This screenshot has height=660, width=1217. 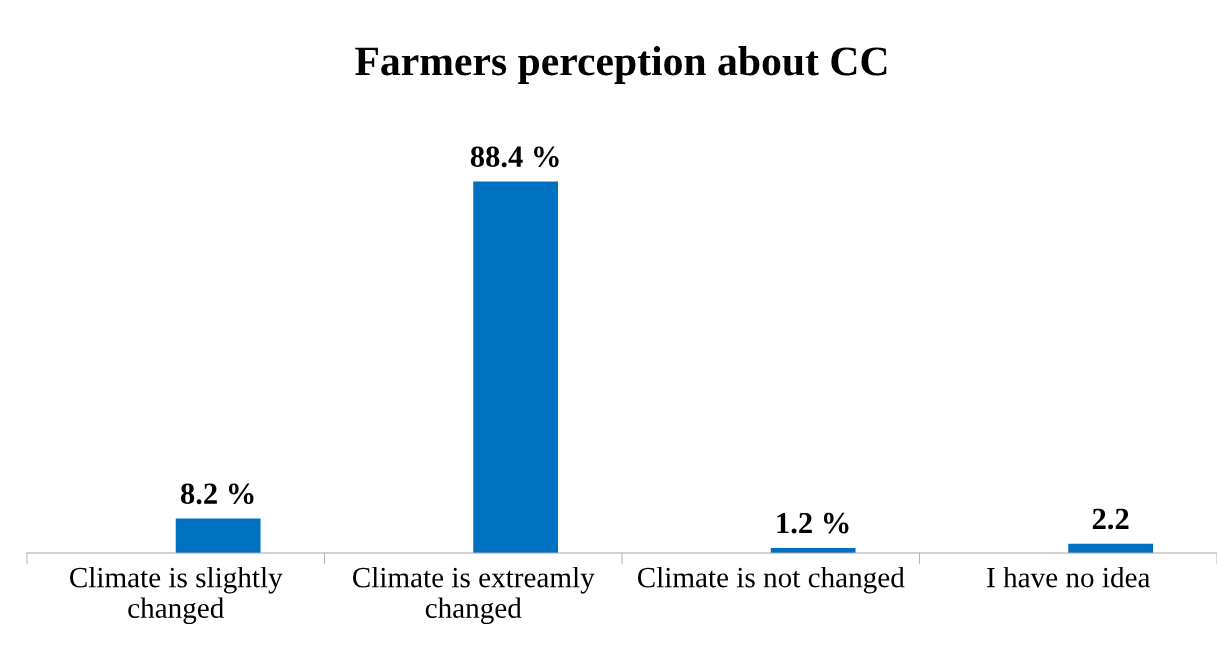 I want to click on x-tick-label: Climate is extreamly changed, so click(x=473, y=595).